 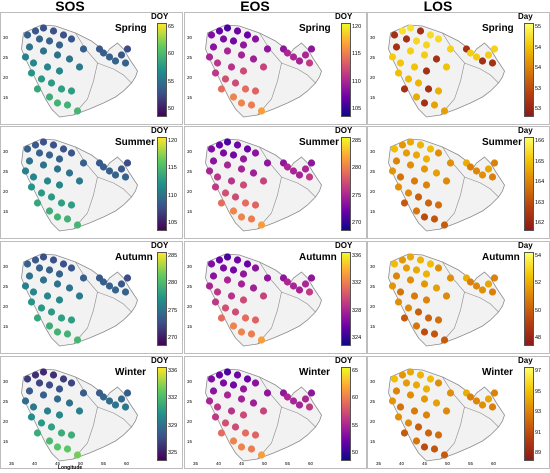 What do you see at coordinates (171, 109) in the screenshot?
I see `colorbar-tick-label: 50` at bounding box center [171, 109].